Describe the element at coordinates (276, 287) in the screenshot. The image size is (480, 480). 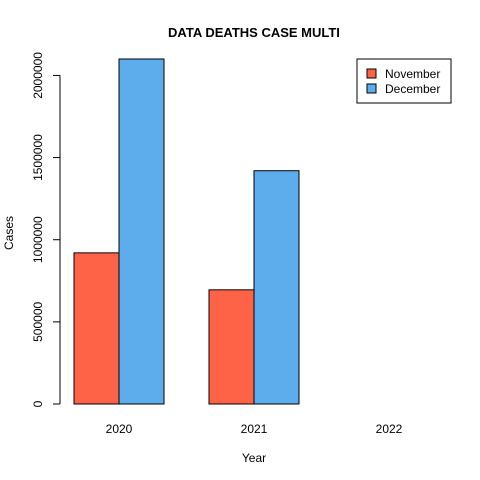
I see `bar-december-2021` at that location.